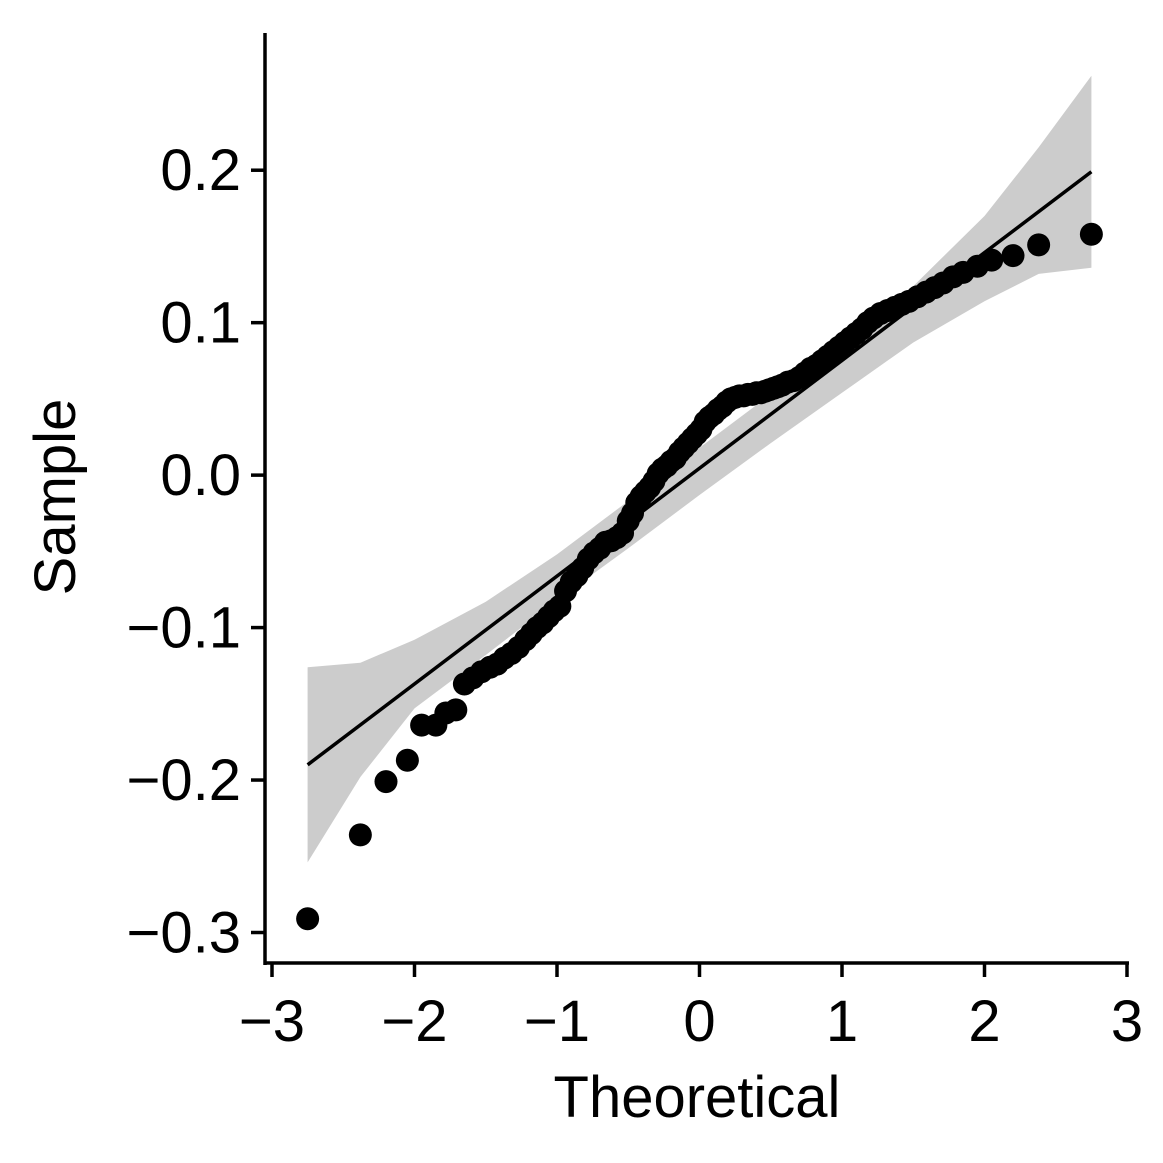  Describe the element at coordinates (184, 628) in the screenshot. I see `y-tick-label: −0.1` at that location.